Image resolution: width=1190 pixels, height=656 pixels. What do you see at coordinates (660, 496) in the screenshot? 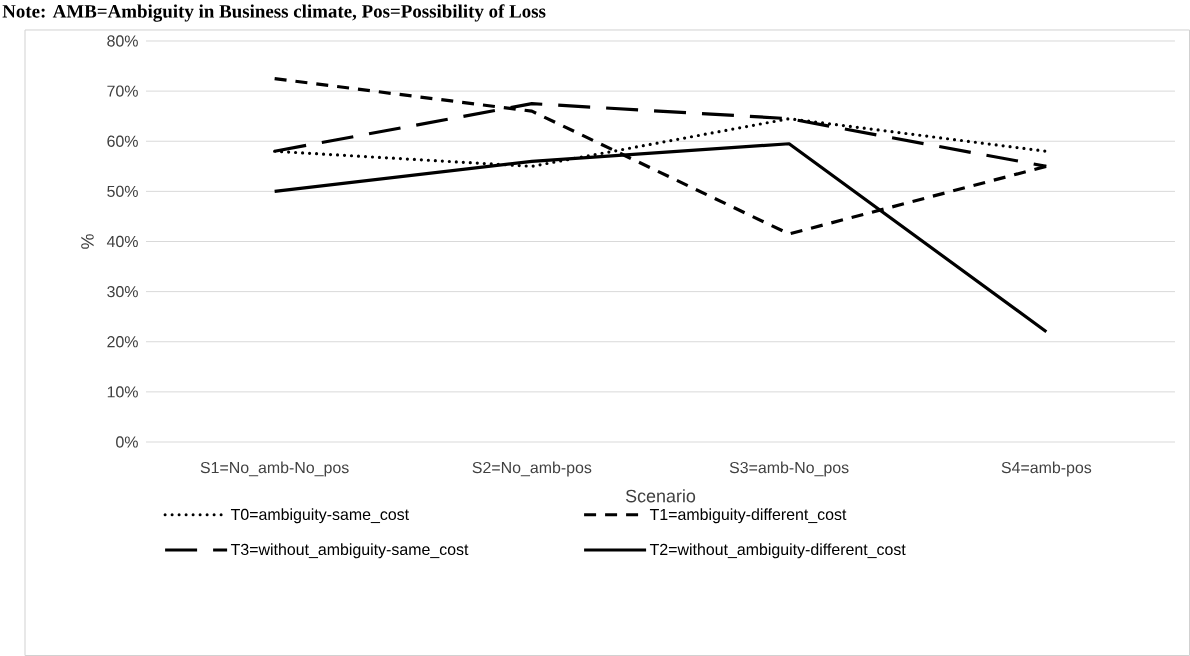
I see `x-axis-title: Scenario` at bounding box center [660, 496].